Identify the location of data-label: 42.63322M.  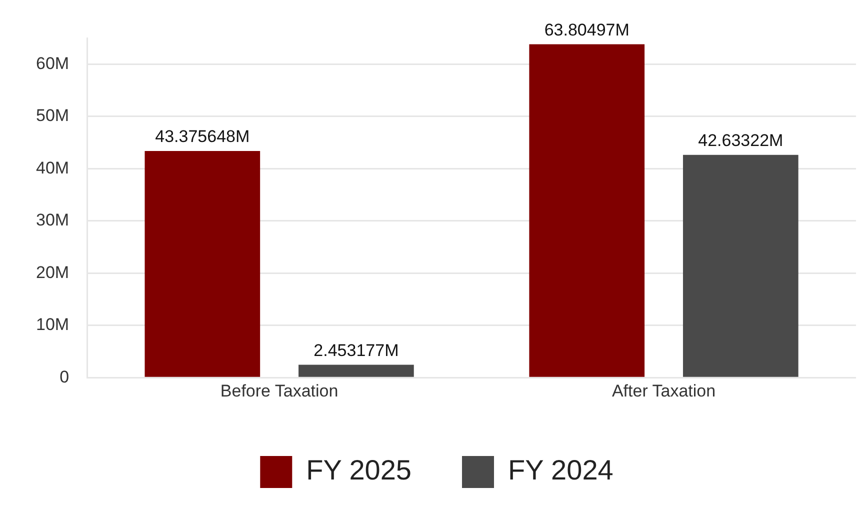
(741, 140).